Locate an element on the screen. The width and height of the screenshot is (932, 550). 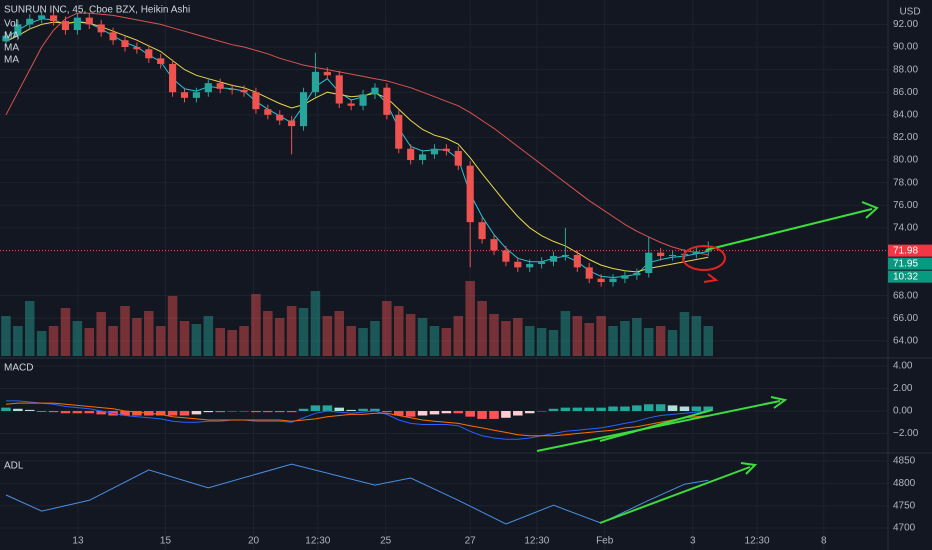
y-tick-label: 4700 is located at coordinates (904, 528).